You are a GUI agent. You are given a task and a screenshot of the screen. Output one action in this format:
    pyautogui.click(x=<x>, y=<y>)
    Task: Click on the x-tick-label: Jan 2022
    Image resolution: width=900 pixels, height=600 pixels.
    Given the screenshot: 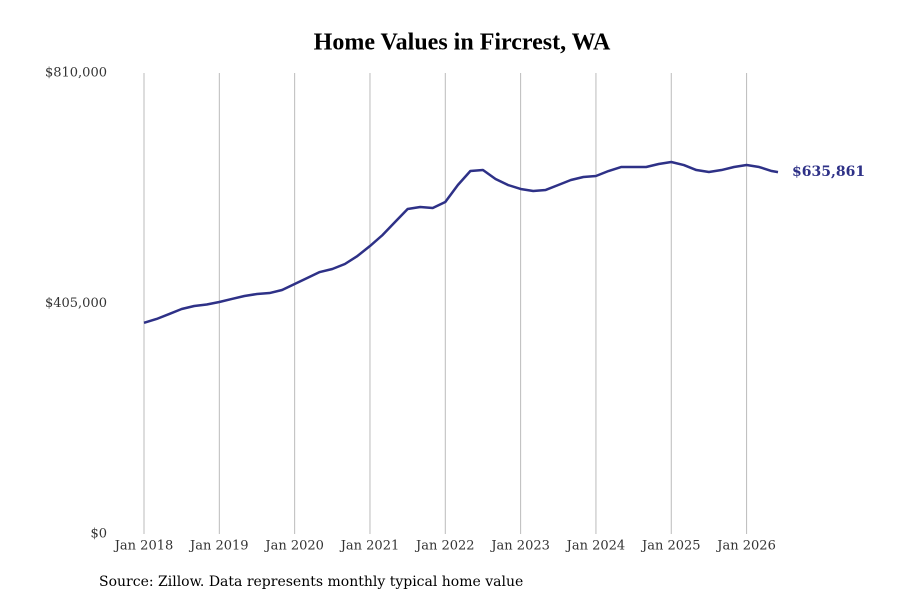 What is the action you would take?
    pyautogui.click(x=444, y=546)
    